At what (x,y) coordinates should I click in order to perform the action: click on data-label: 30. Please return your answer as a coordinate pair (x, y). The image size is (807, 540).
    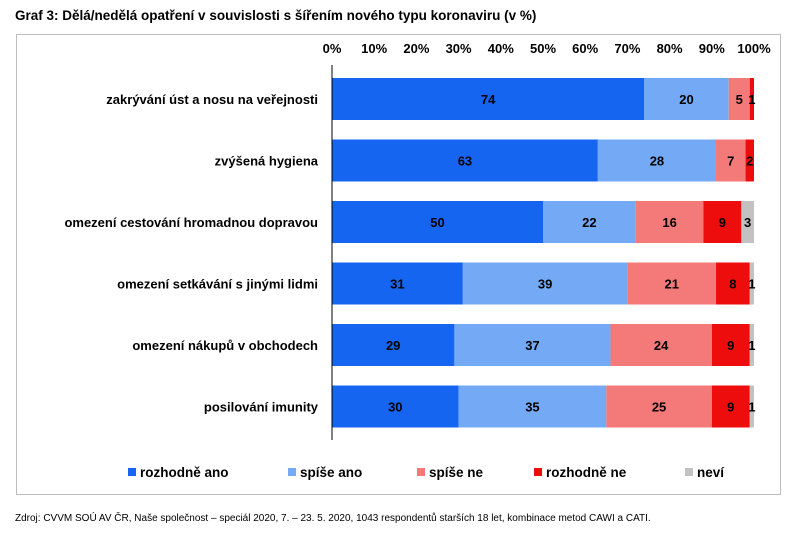
    Looking at the image, I should click on (395, 407).